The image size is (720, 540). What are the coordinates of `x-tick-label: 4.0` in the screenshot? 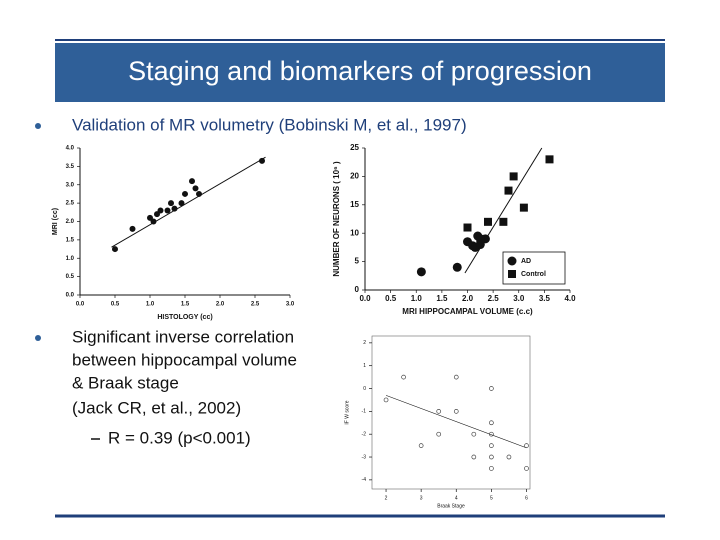 It's located at (570, 298).